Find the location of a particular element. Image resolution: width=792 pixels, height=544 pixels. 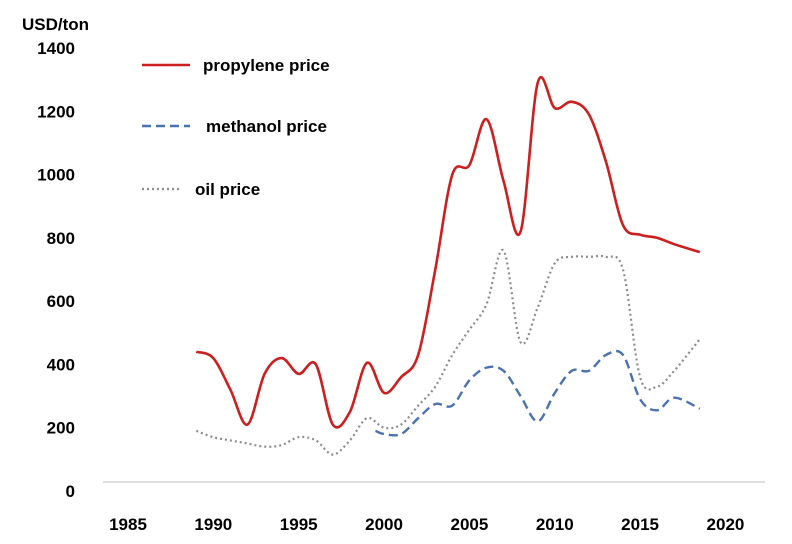

y-axis-unit-label: USD/ton is located at coordinates (55, 24).